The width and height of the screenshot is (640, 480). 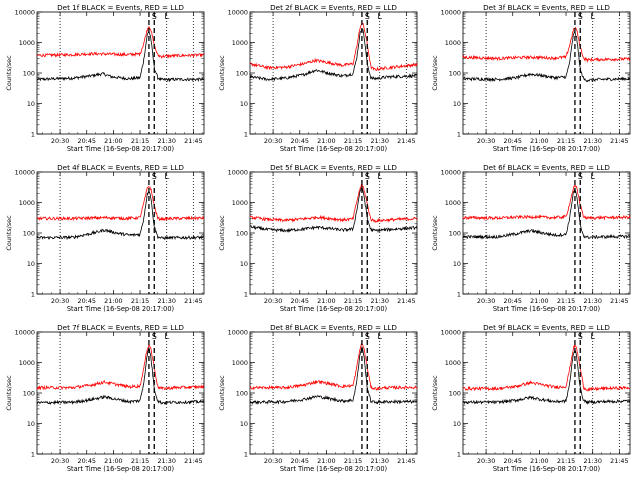 I want to click on panel-title: Det 4f BLACK = Events, RED = LLD, so click(x=120, y=167).